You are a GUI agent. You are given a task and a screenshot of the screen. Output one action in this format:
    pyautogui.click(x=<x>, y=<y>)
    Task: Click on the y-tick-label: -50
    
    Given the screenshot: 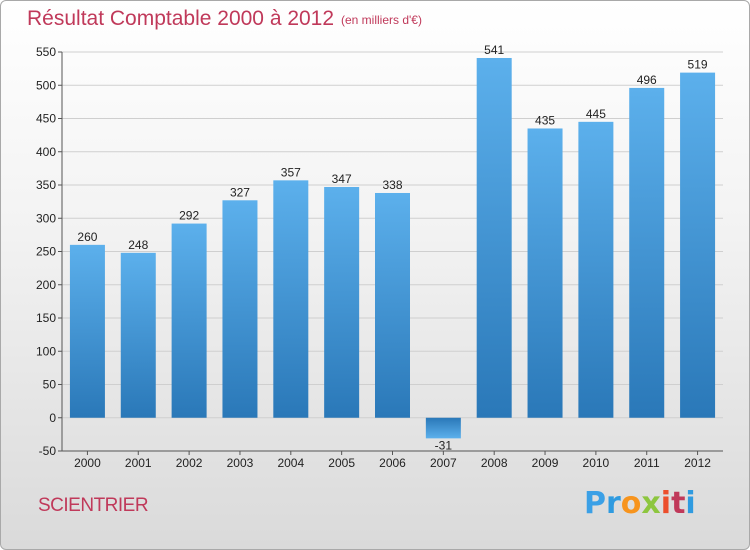 What is the action you would take?
    pyautogui.click(x=48, y=451)
    